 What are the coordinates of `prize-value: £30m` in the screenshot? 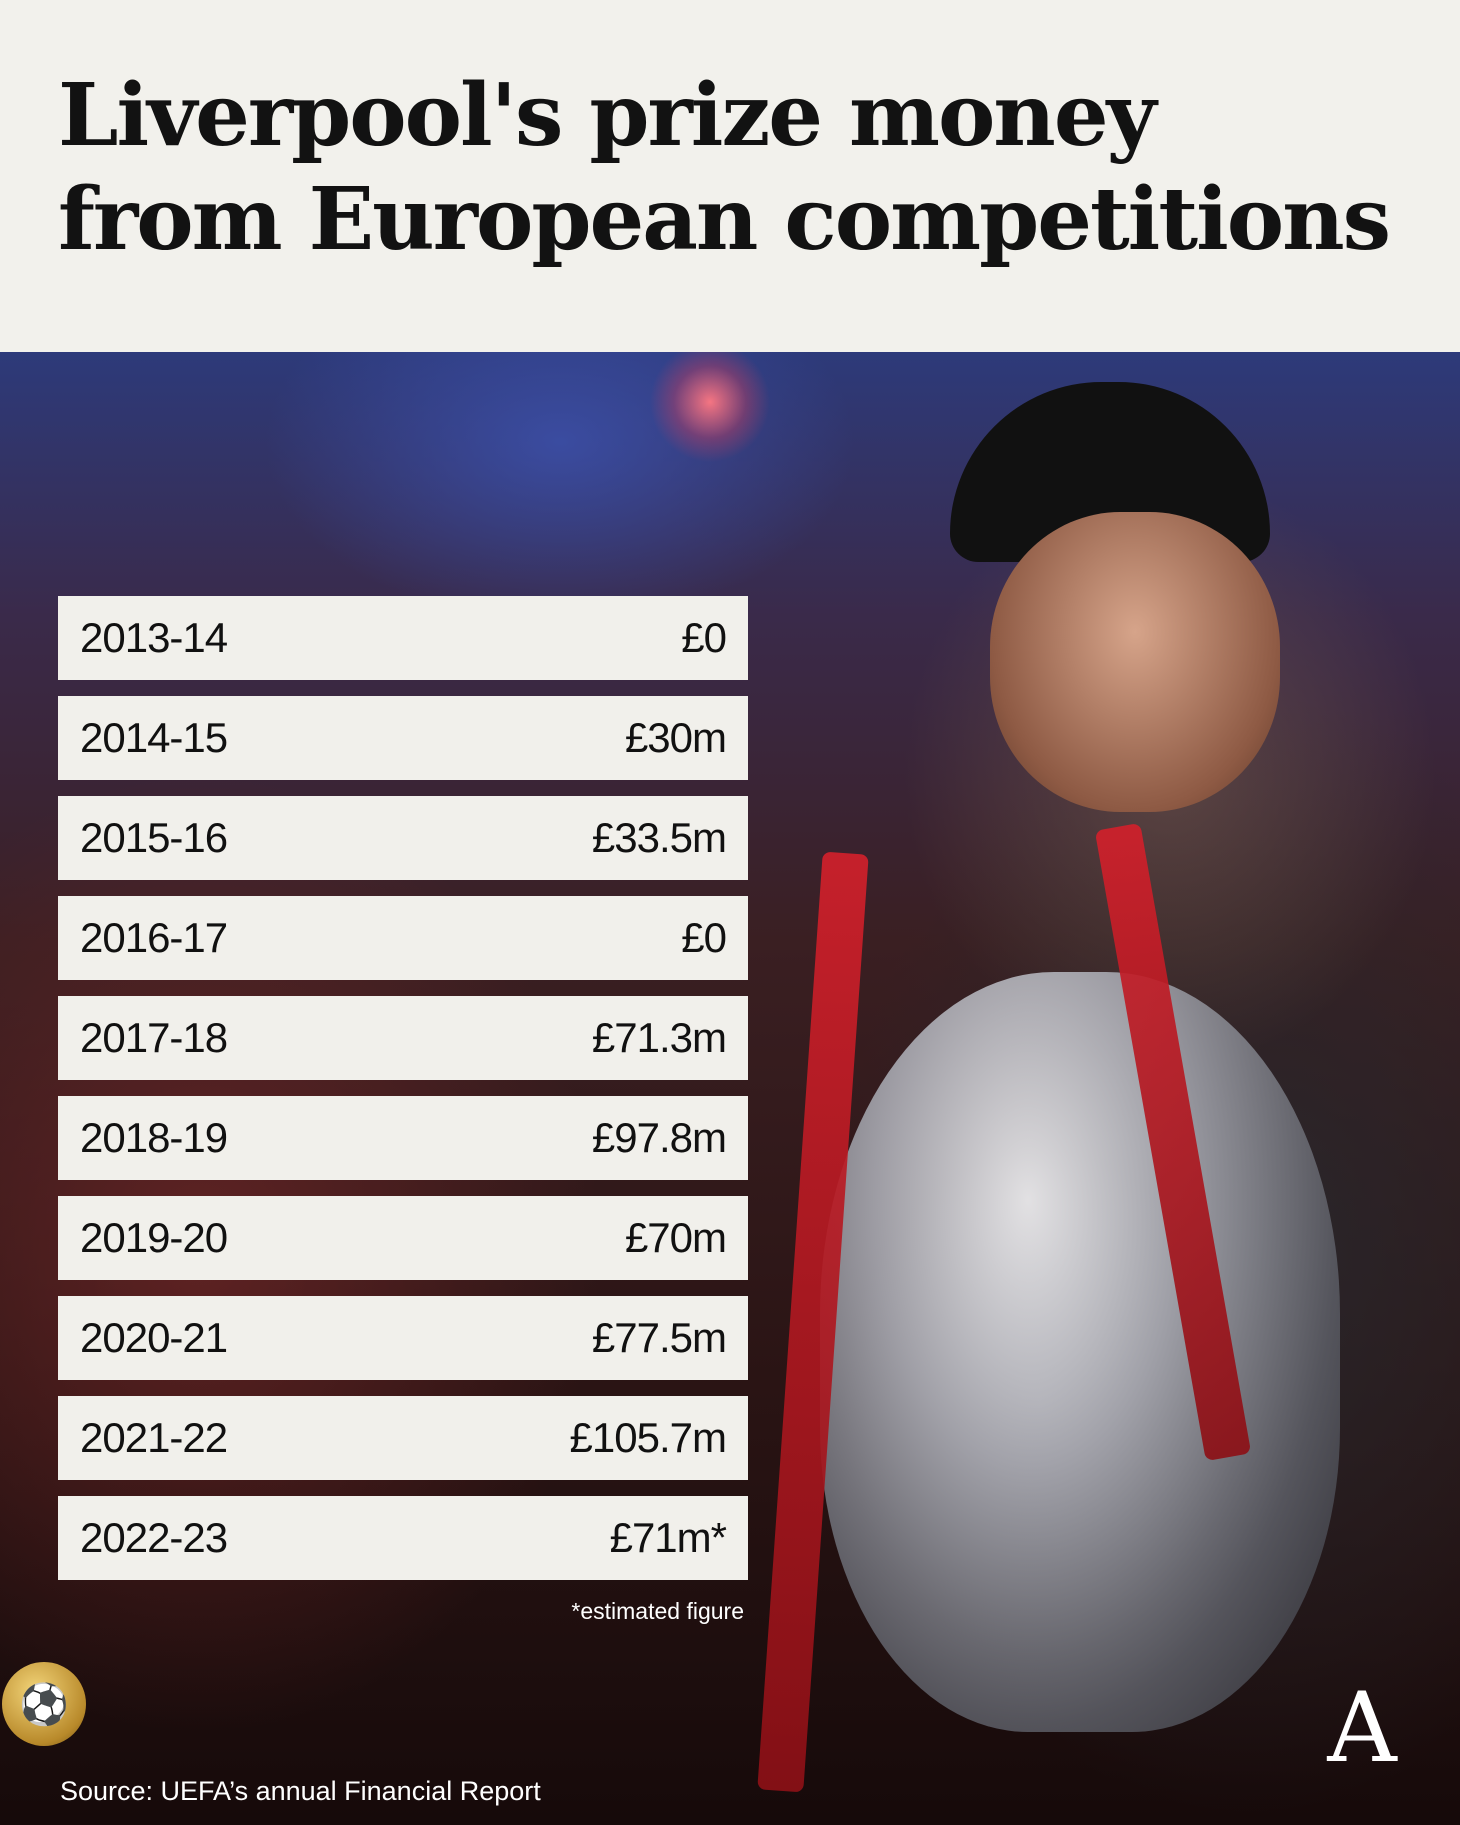 It's located at (675, 737).